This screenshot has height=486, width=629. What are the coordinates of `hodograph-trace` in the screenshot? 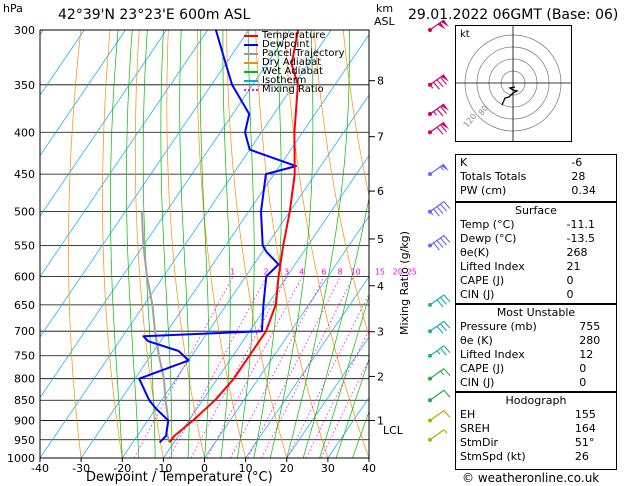 It's located at (510, 96).